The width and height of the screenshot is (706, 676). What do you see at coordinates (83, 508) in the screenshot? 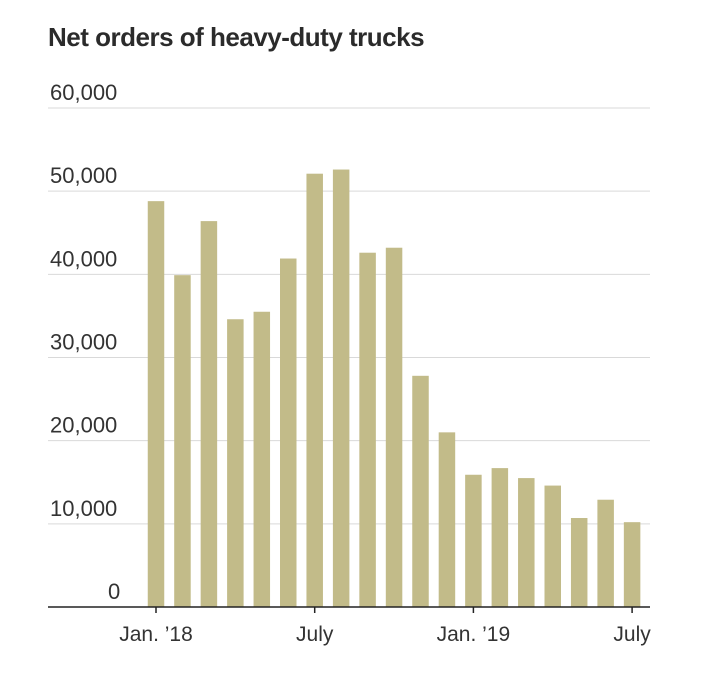
I see `y-tick-label: 10,000` at bounding box center [83, 508].